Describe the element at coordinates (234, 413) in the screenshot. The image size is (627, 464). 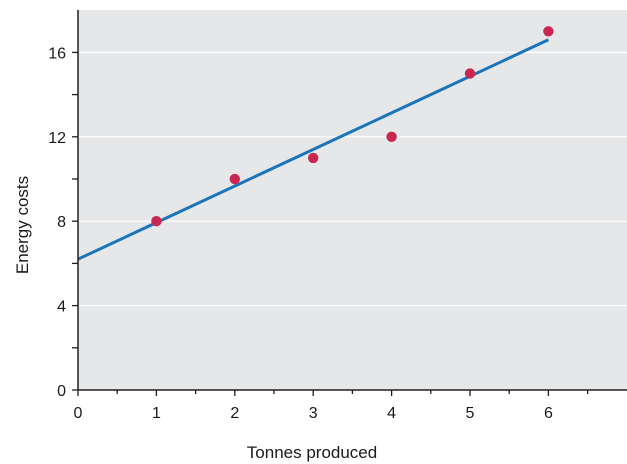
I see `x-tick-label-2: 2` at that location.